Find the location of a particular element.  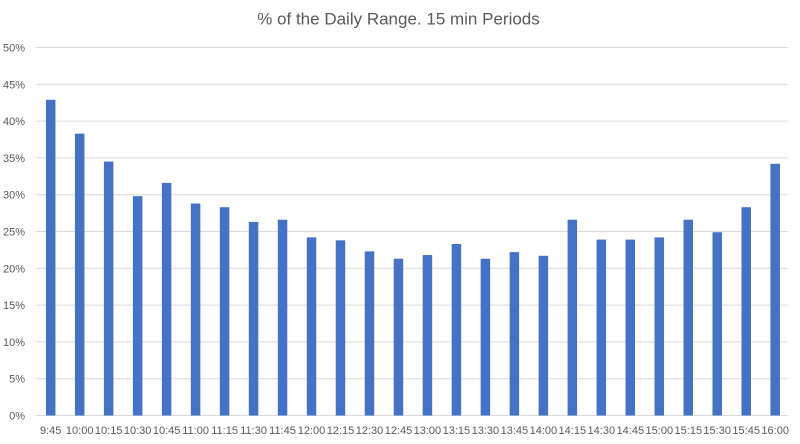

svg-text: 14:30 is located at coordinates (602, 431).